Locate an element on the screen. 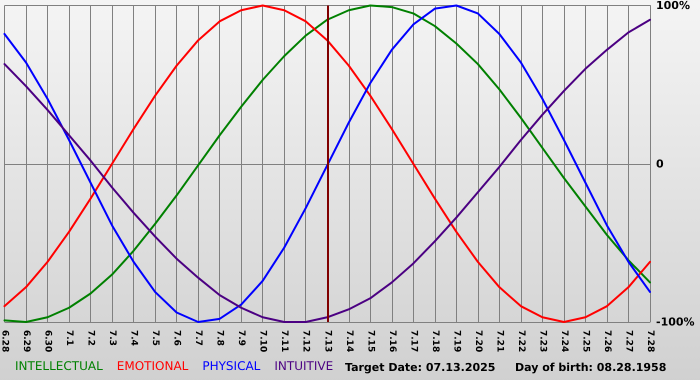 The image size is (700, 380). x-tick-label: 7.14 is located at coordinates (349, 341).